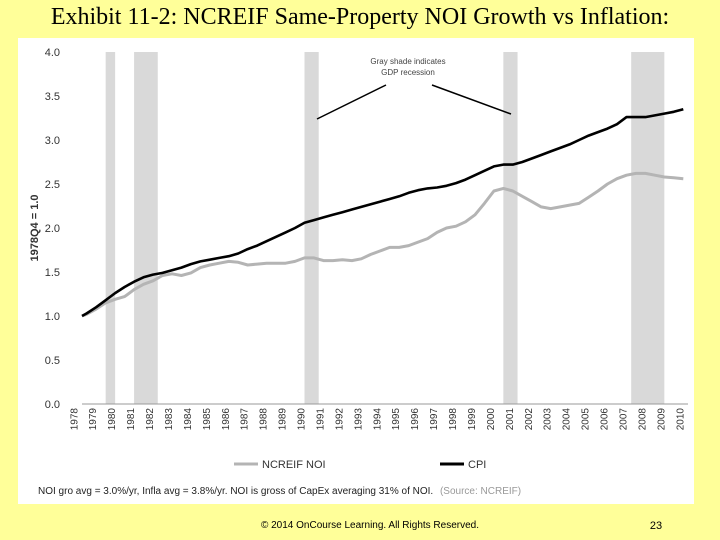 The image size is (720, 540). Describe the element at coordinates (131, 419) in the screenshot. I see `x-tick-label: 1981` at that location.